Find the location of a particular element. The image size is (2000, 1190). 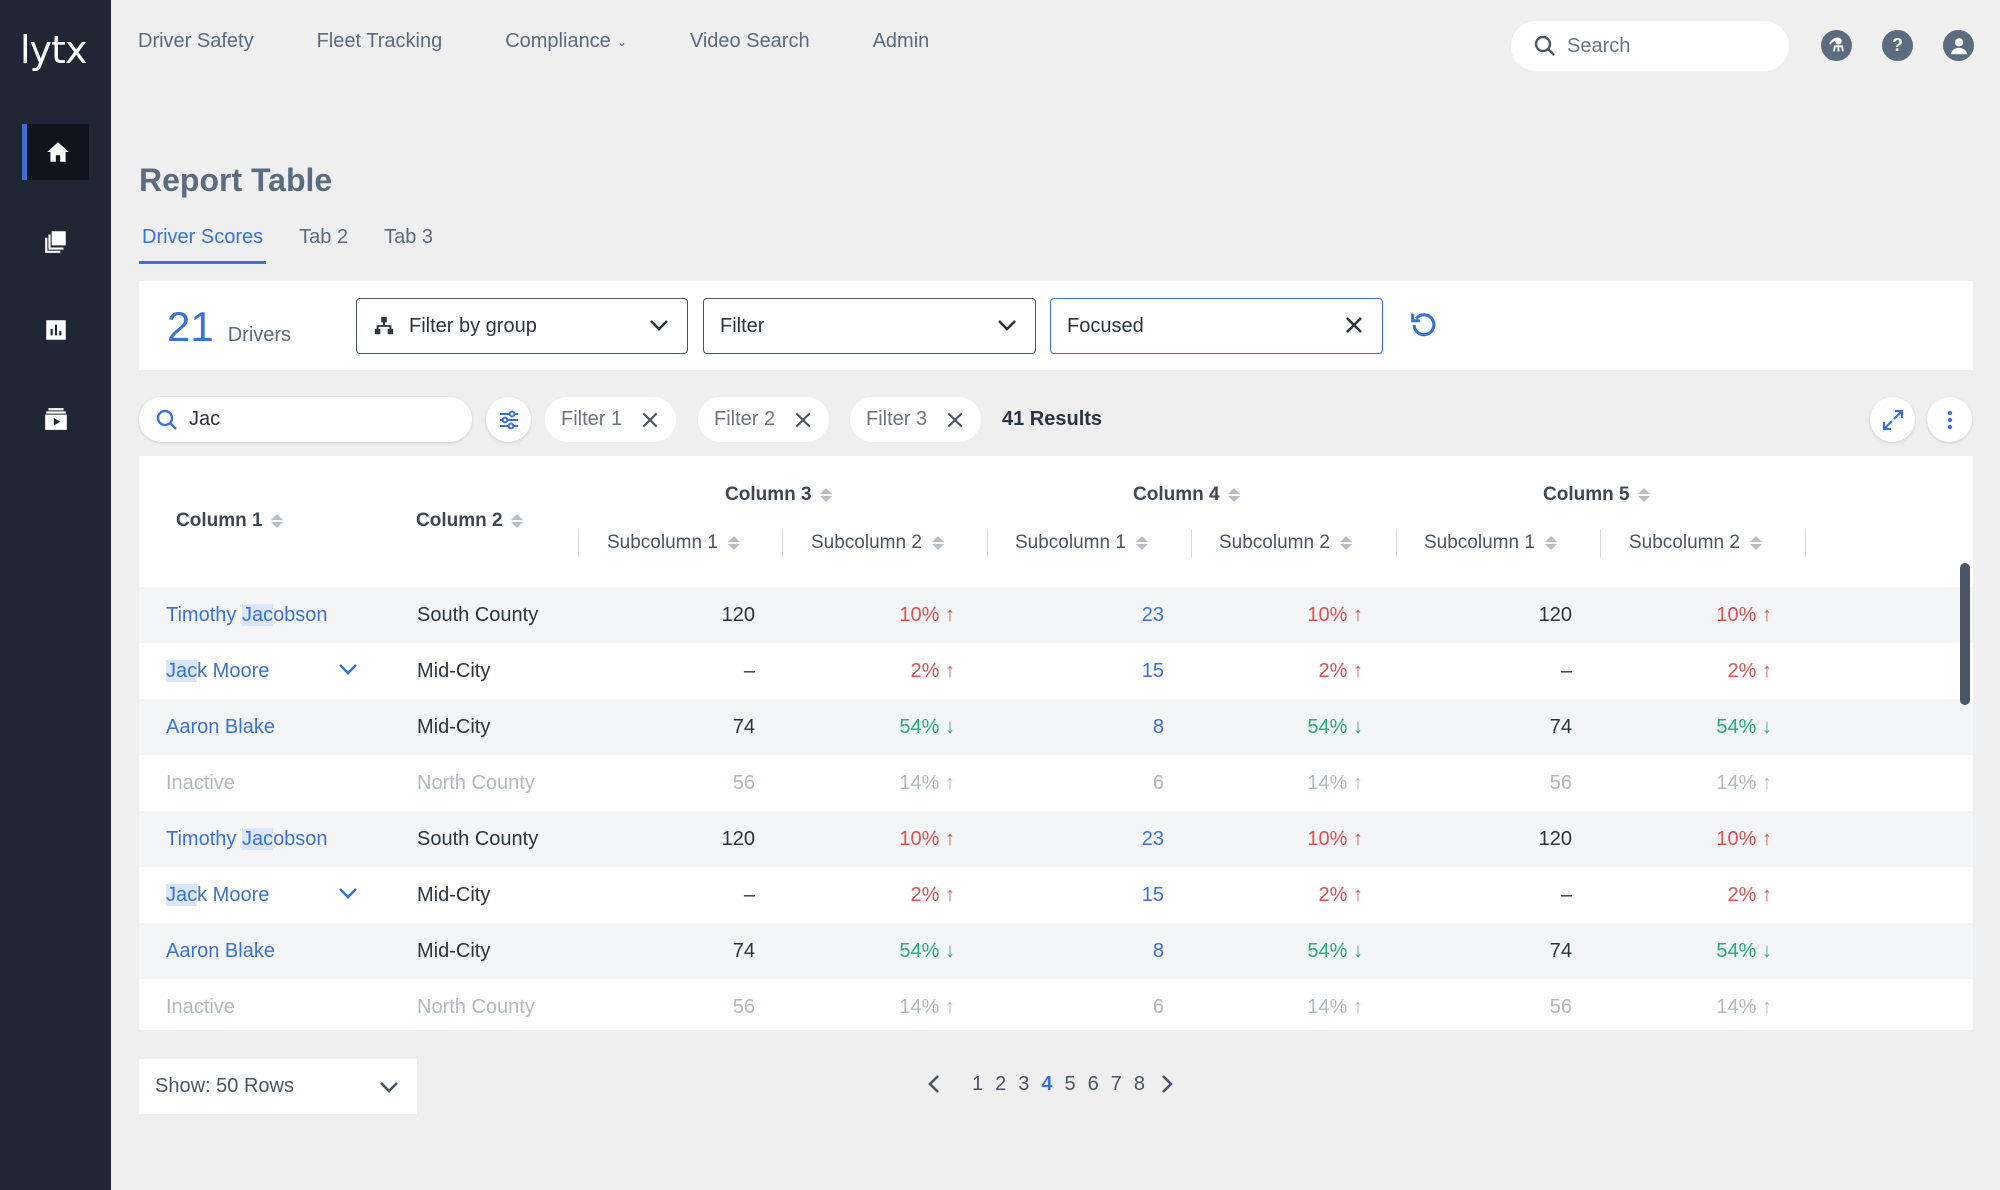

chevron-right-icon is located at coordinates (1167, 1084).